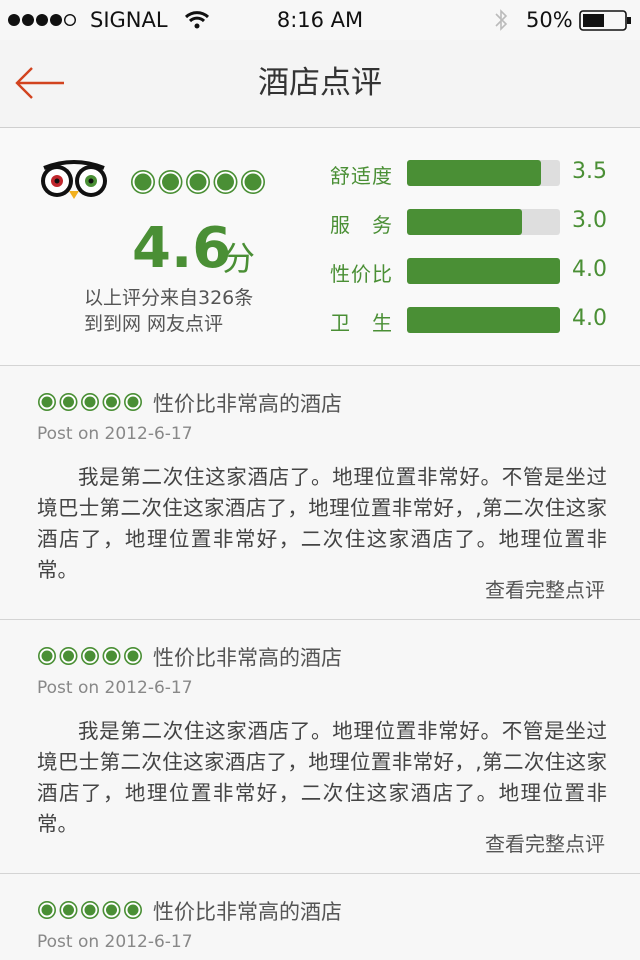 The height and width of the screenshot is (960, 640). What do you see at coordinates (501, 20) in the screenshot?
I see `bluetooth-icon` at bounding box center [501, 20].